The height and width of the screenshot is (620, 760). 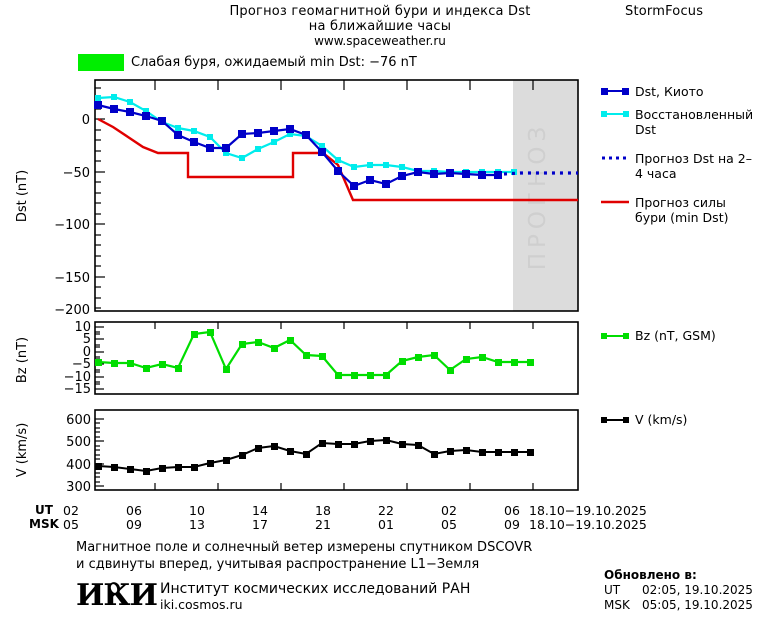 I want to click on legend-dst-recovered: Восстановленный Dst, so click(x=680, y=122).